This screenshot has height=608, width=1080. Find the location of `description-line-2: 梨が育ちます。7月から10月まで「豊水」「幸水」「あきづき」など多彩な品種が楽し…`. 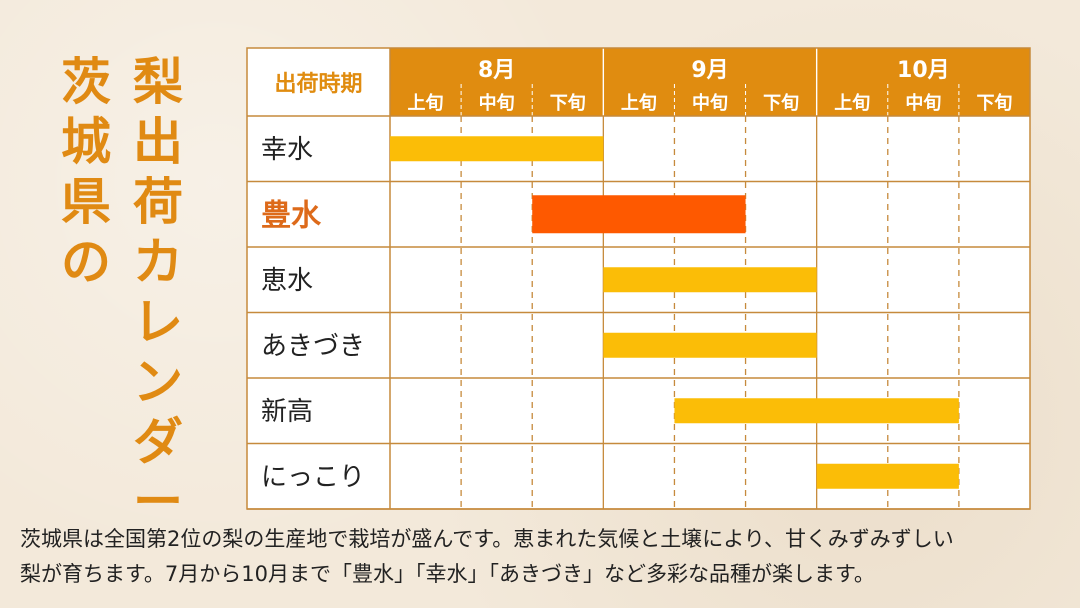

description-line-2: 梨が育ちます。7月から10月まで「豊水」「幸水」「あきづき」など多彩な品種が楽し… is located at coordinates (447, 574).